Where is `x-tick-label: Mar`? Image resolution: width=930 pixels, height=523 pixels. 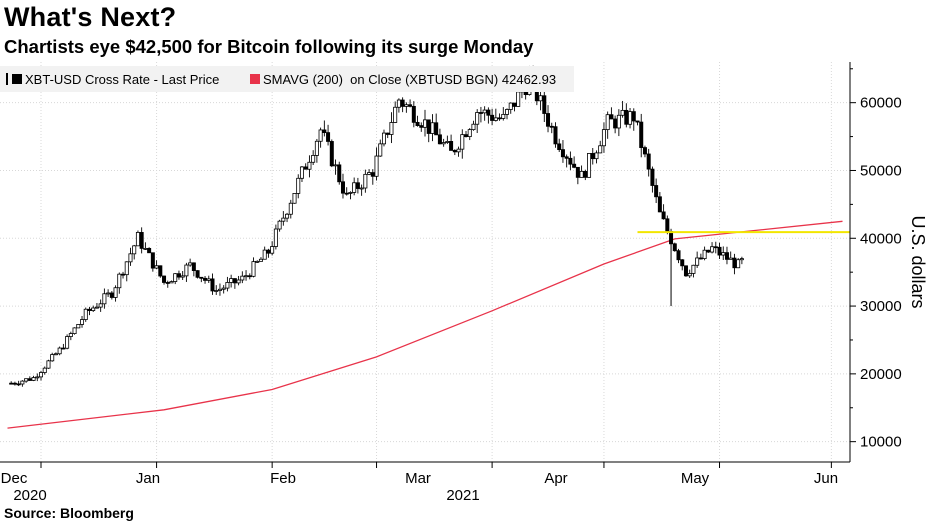 x-tick-label: Mar is located at coordinates (418, 478).